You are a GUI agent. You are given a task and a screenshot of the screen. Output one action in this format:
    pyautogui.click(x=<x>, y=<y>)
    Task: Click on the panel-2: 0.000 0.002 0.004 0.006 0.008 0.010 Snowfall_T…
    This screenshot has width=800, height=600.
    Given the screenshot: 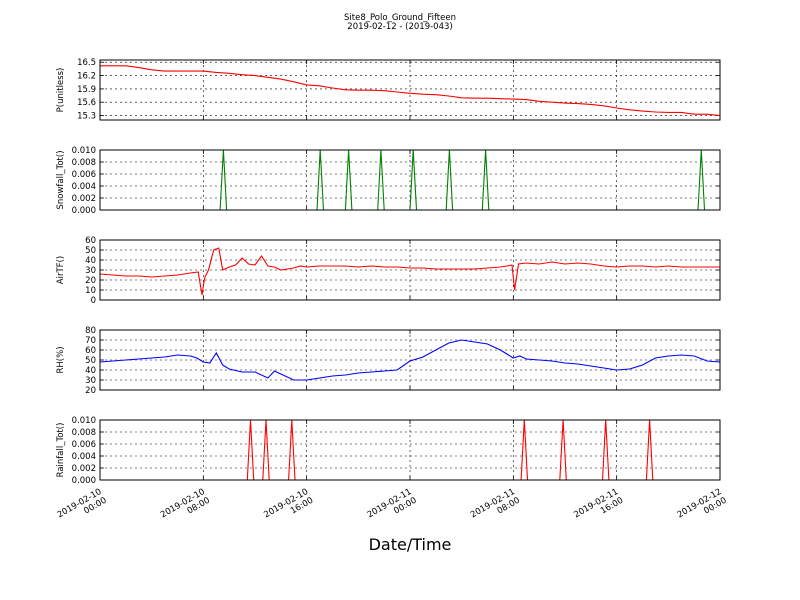 What is the action you would take?
    pyautogui.click(x=388, y=181)
    